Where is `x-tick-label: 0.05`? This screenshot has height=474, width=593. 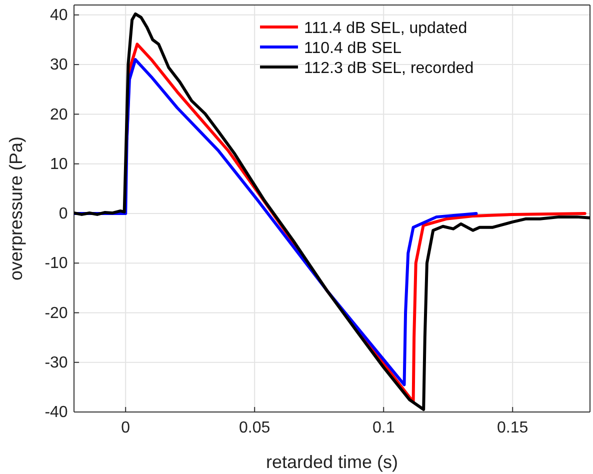
x-tick-label: 0.05 is located at coordinates (254, 428).